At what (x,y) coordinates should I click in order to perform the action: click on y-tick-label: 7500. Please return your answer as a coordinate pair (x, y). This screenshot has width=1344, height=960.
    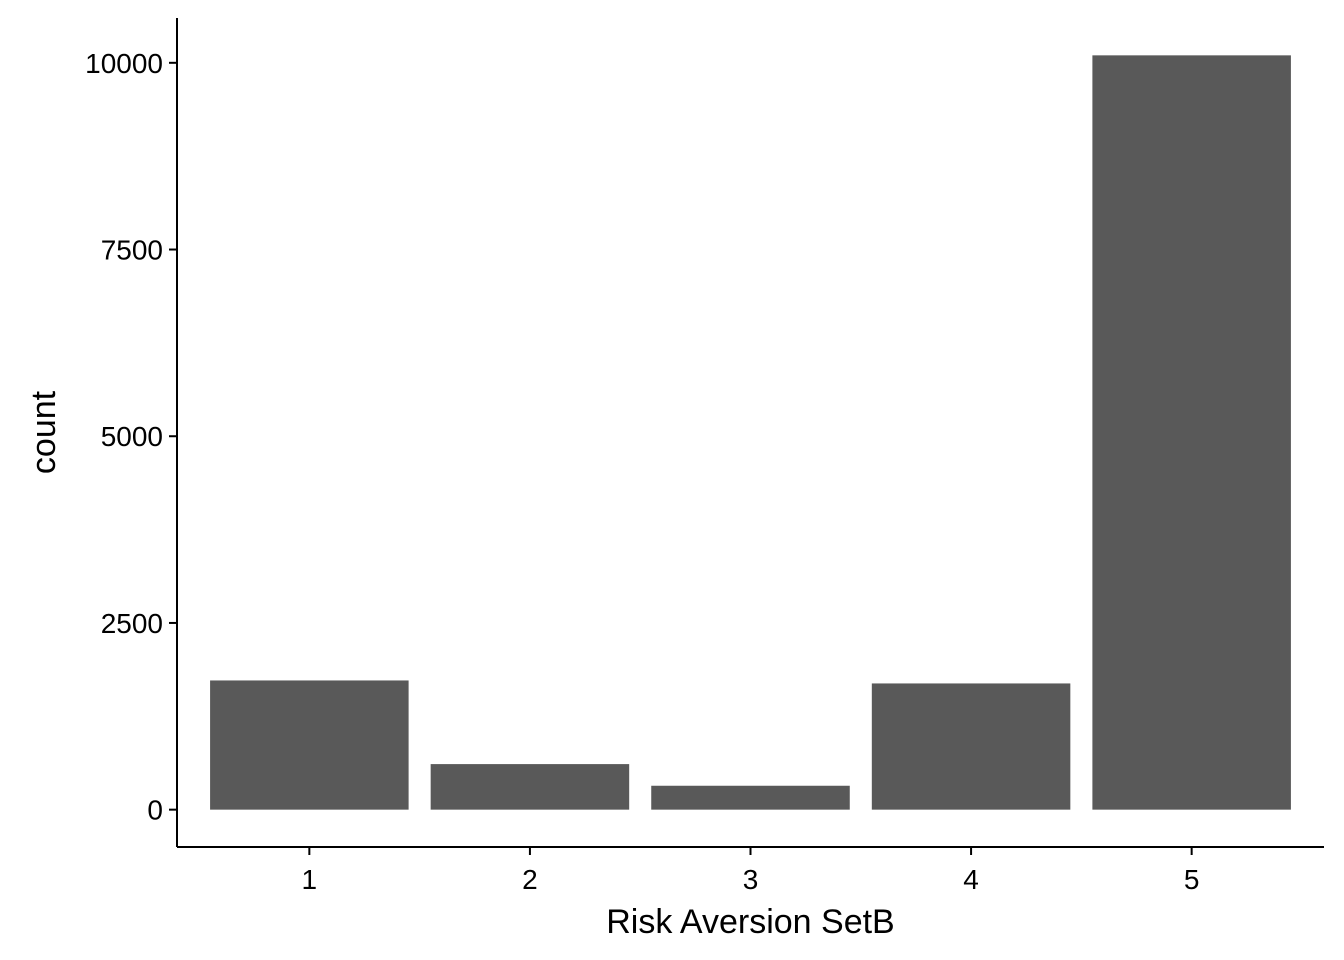
    Looking at the image, I should click on (132, 250).